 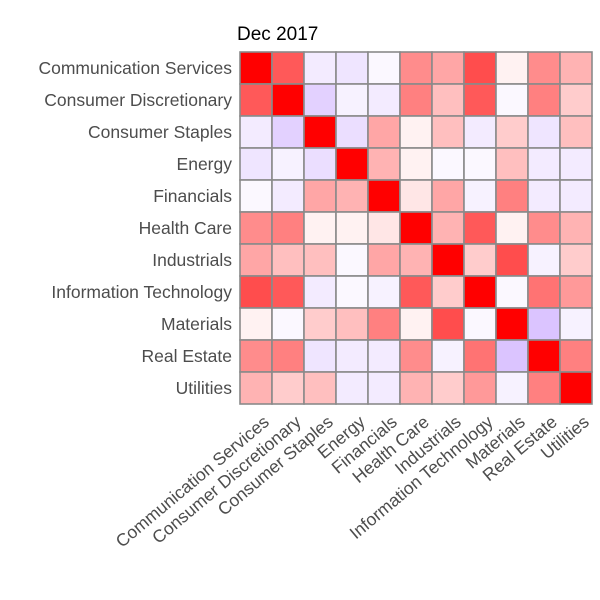 What do you see at coordinates (204, 388) in the screenshot?
I see `y-tick-label: Utilities` at bounding box center [204, 388].